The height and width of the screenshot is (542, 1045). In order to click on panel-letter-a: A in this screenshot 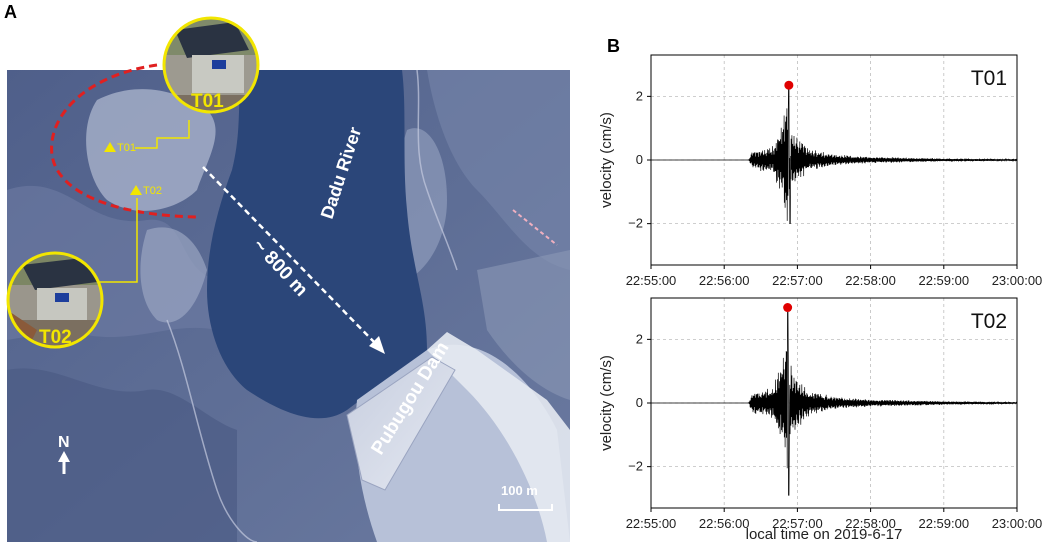, I will do `click(10, 12)`.